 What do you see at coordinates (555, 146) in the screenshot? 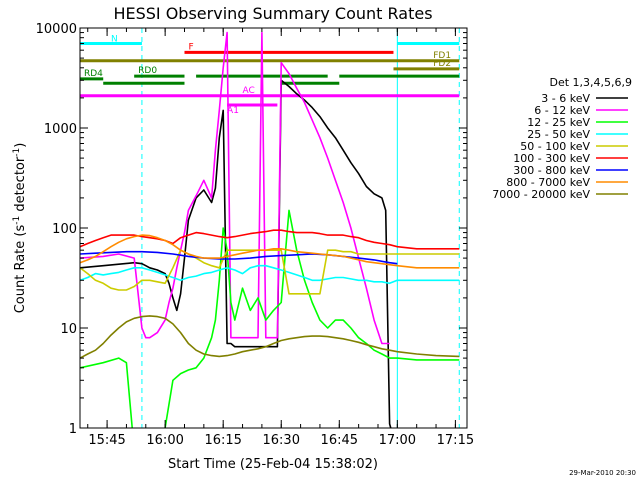
I see `legend-entry-label: 50 - 100 keV` at bounding box center [555, 146].